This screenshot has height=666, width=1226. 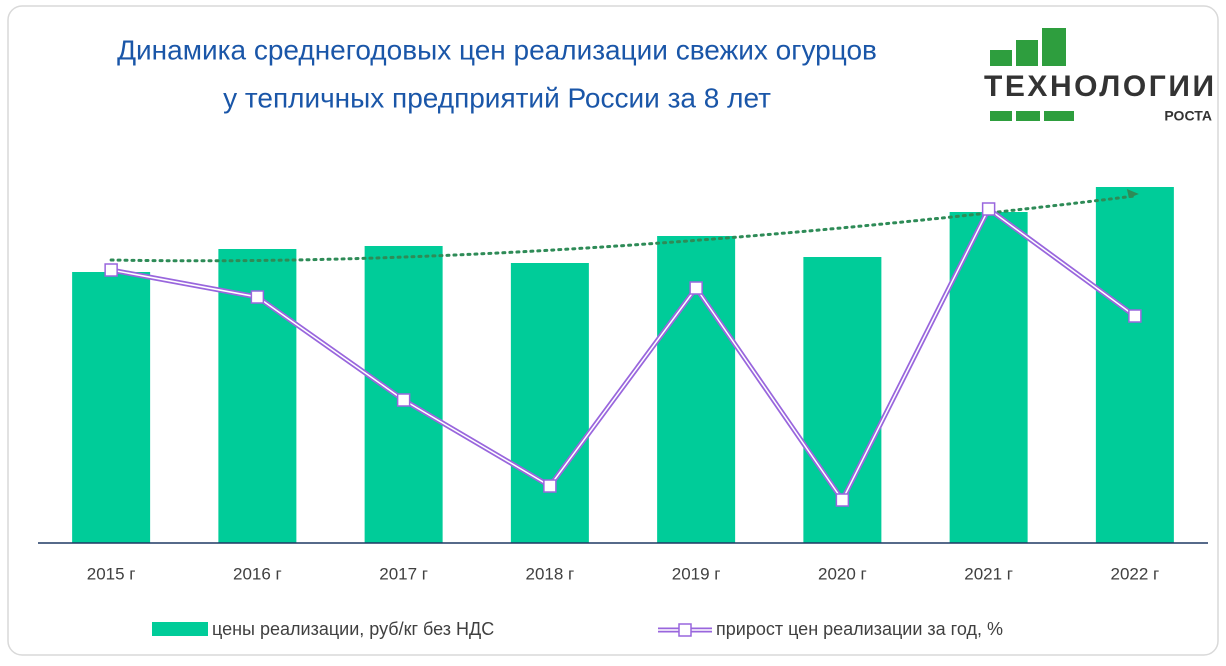 I want to click on x-tick-label: 2019 г, so click(x=696, y=573).